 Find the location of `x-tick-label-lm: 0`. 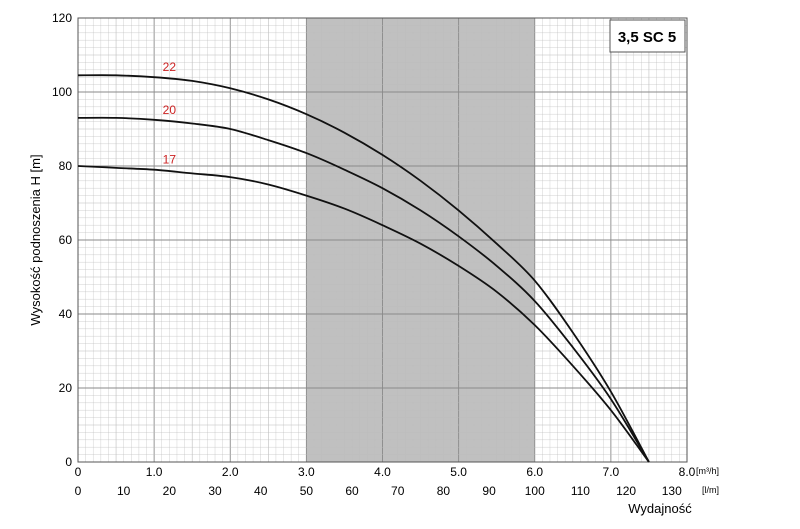

x-tick-label-lm: 0 is located at coordinates (78, 491).